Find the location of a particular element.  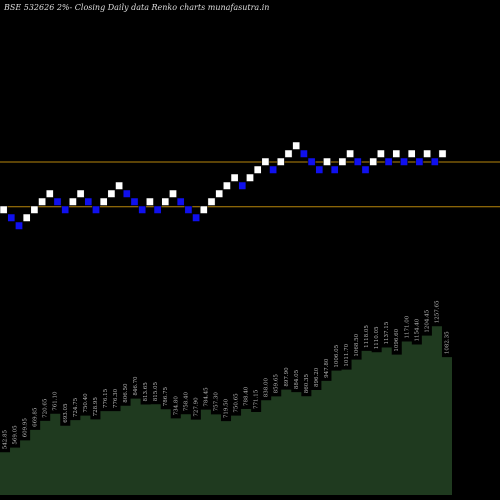

price-label: 896.20 is located at coordinates (317, 377).